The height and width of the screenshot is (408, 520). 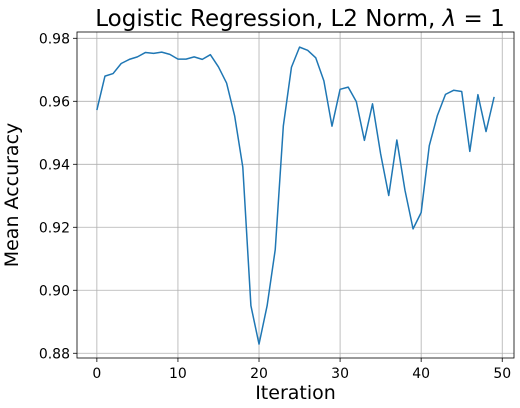 What do you see at coordinates (340, 374) in the screenshot?
I see `x-tick-label: 30` at bounding box center [340, 374].